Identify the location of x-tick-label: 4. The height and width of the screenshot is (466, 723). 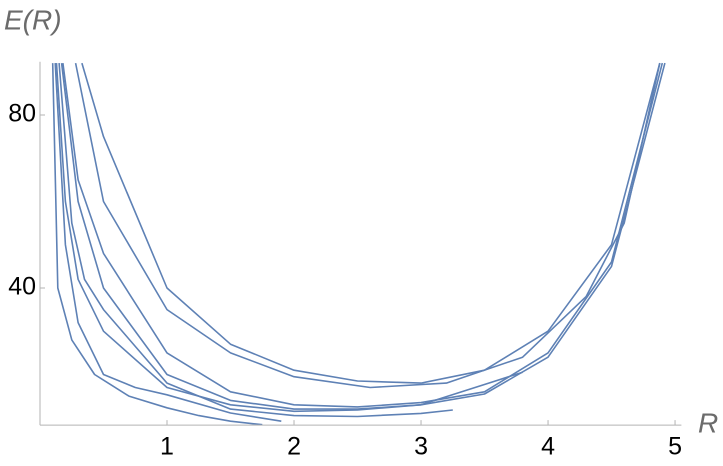
(548, 447).